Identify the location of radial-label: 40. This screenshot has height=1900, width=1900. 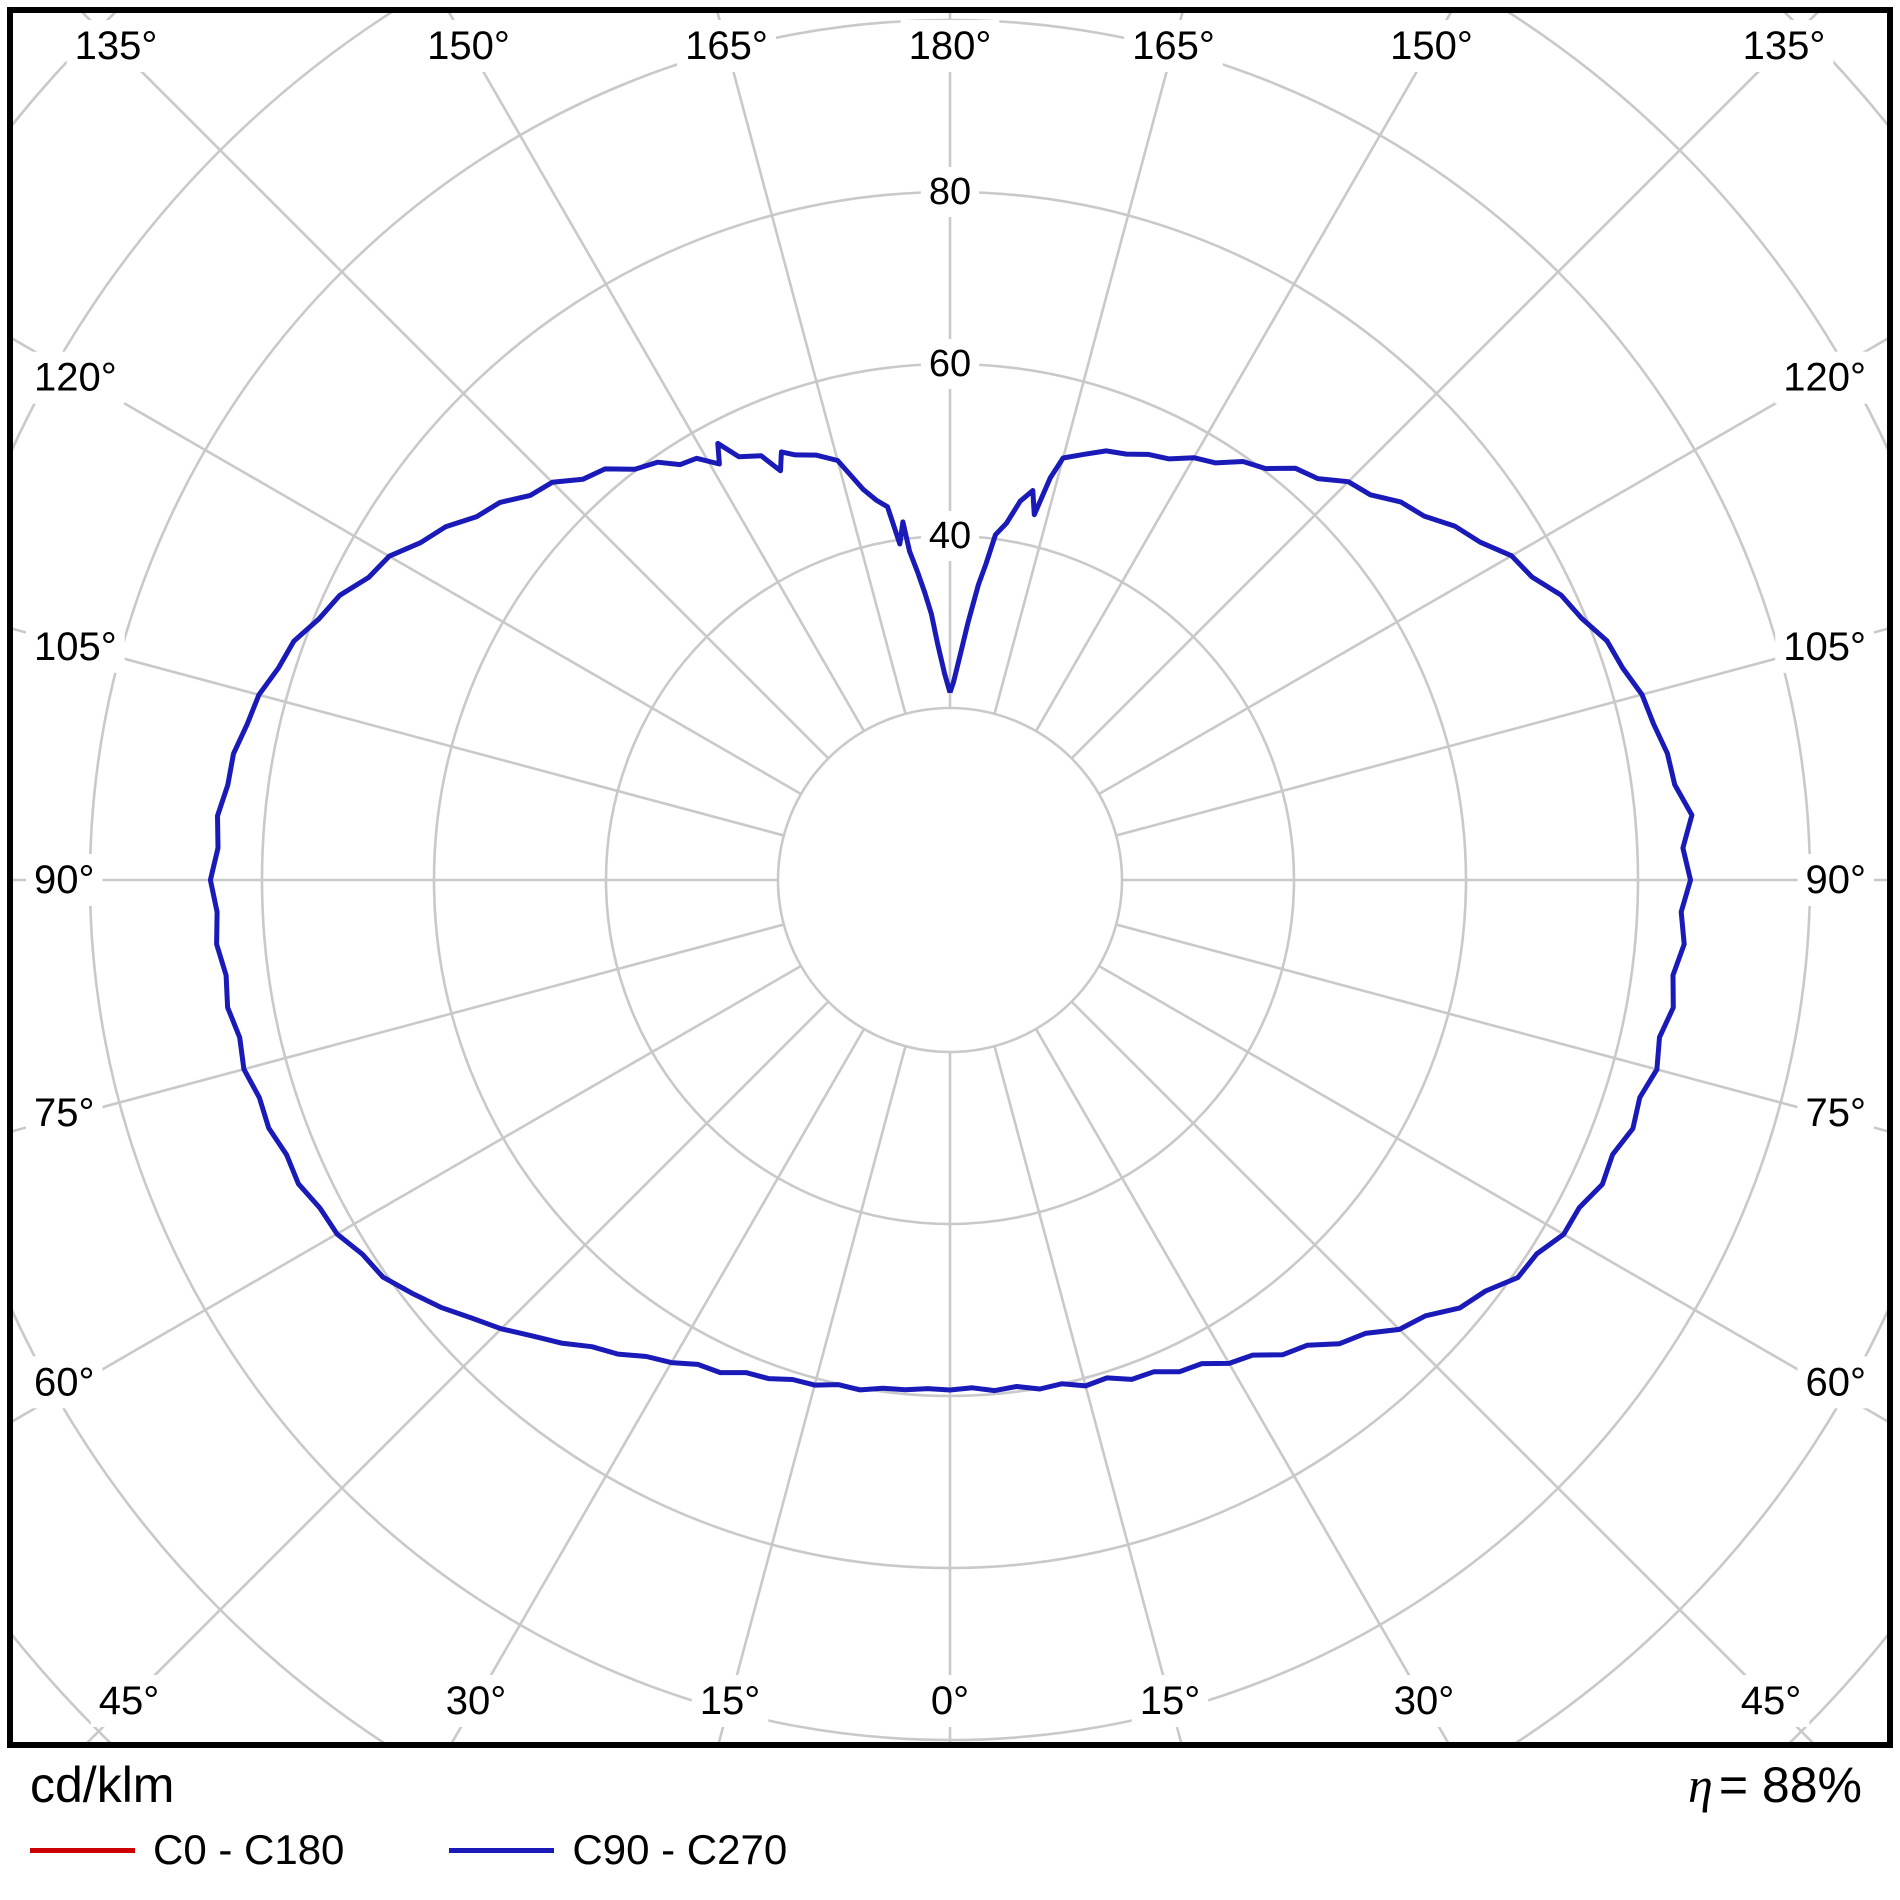
(950, 536).